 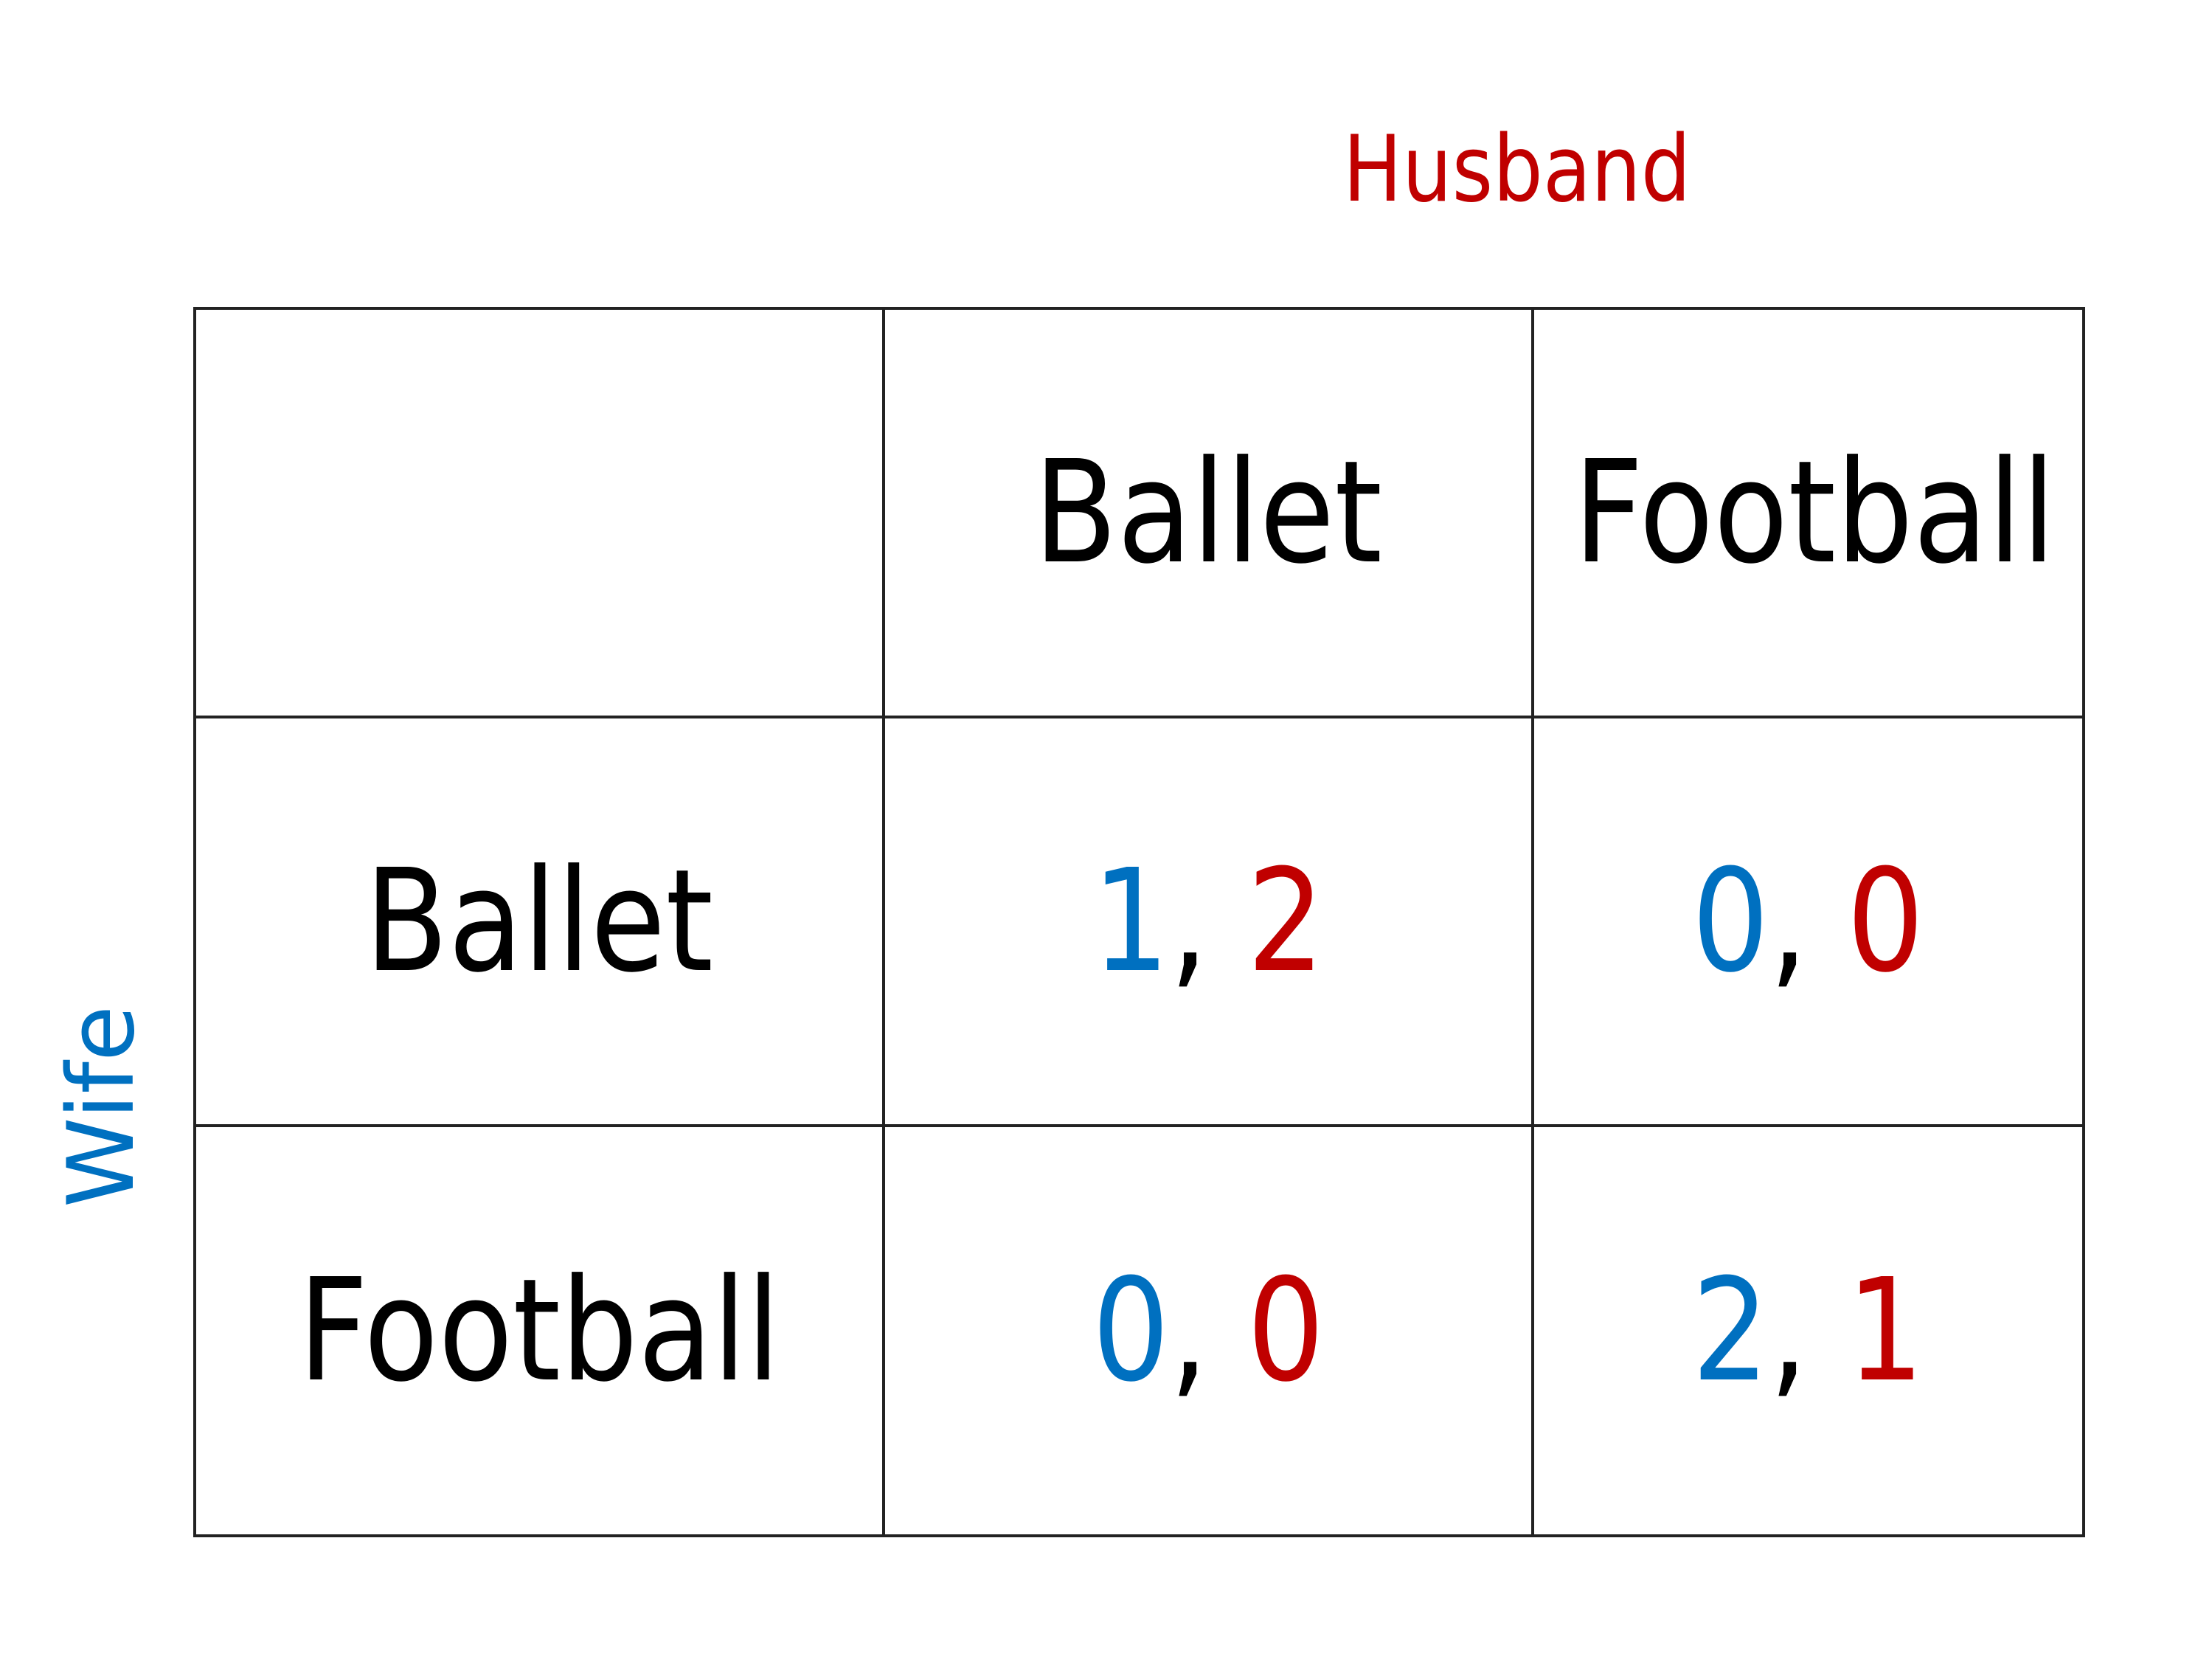 I want to click on wife-payoff: 2, so click(x=1731, y=1330).